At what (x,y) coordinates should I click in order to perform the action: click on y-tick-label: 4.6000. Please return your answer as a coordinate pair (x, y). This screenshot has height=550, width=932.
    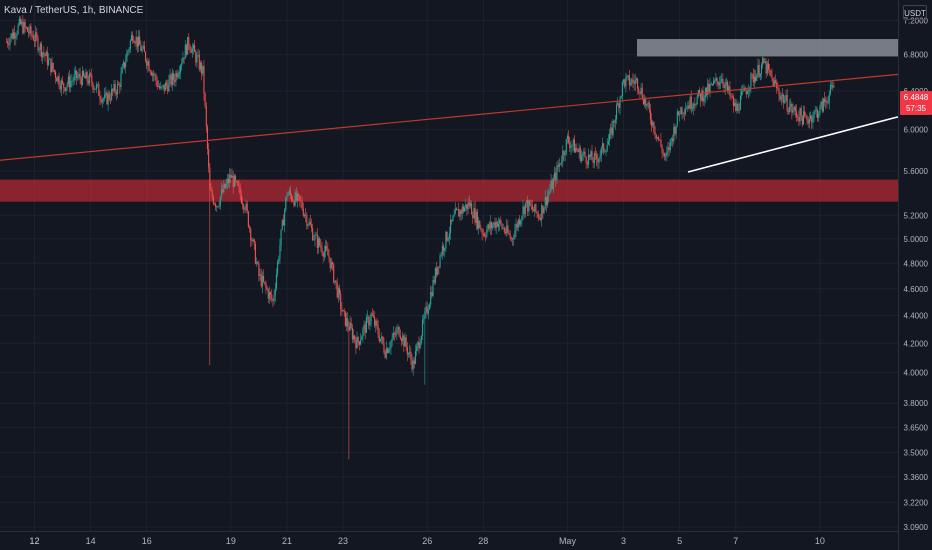
    Looking at the image, I should click on (916, 289).